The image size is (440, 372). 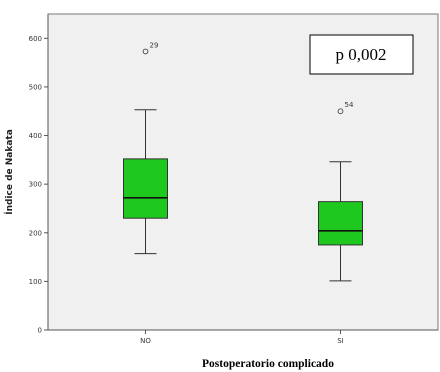 What do you see at coordinates (35, 185) in the screenshot?
I see `y-tick-label: 300` at bounding box center [35, 185].